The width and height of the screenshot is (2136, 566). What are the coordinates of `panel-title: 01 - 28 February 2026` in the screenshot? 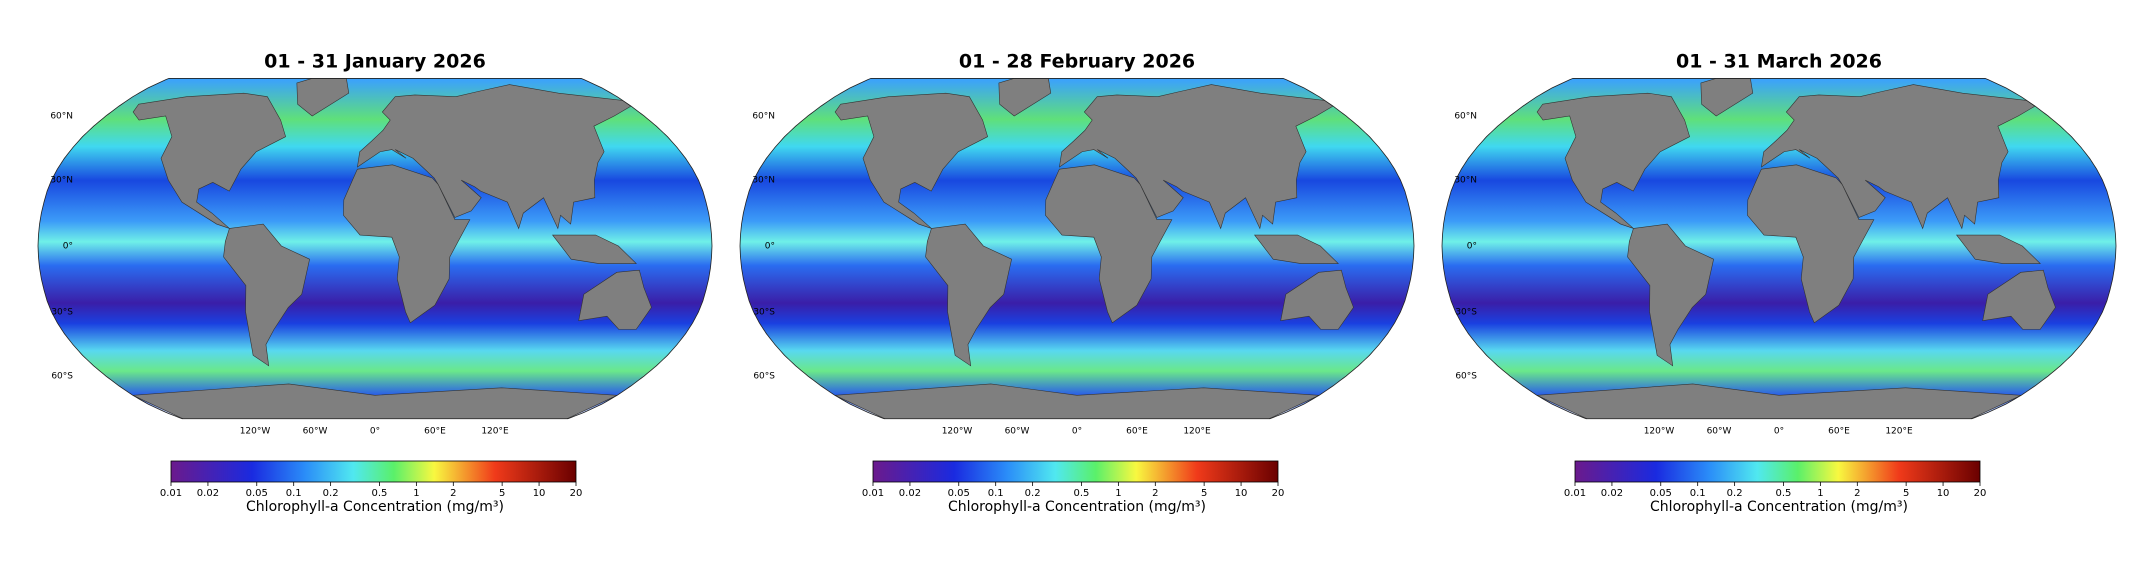 It's located at (1077, 62).